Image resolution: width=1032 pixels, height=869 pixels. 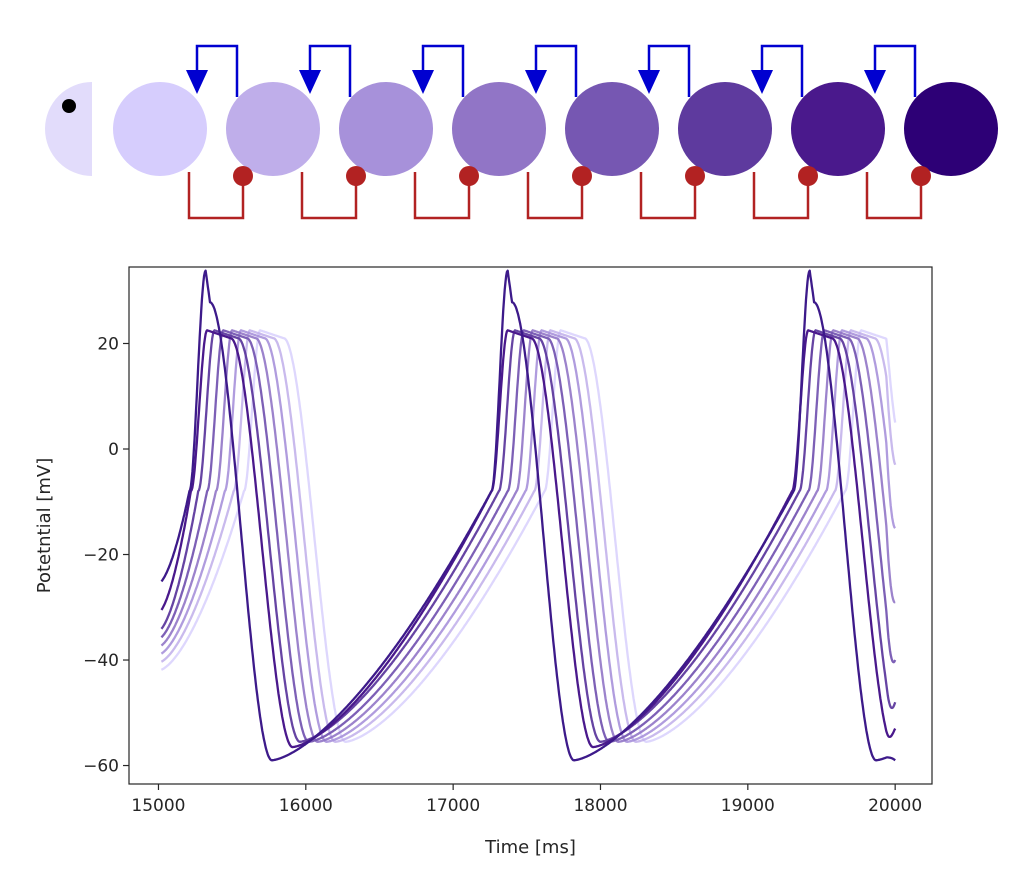 I want to click on y-tick-label: −20, so click(x=101, y=556).